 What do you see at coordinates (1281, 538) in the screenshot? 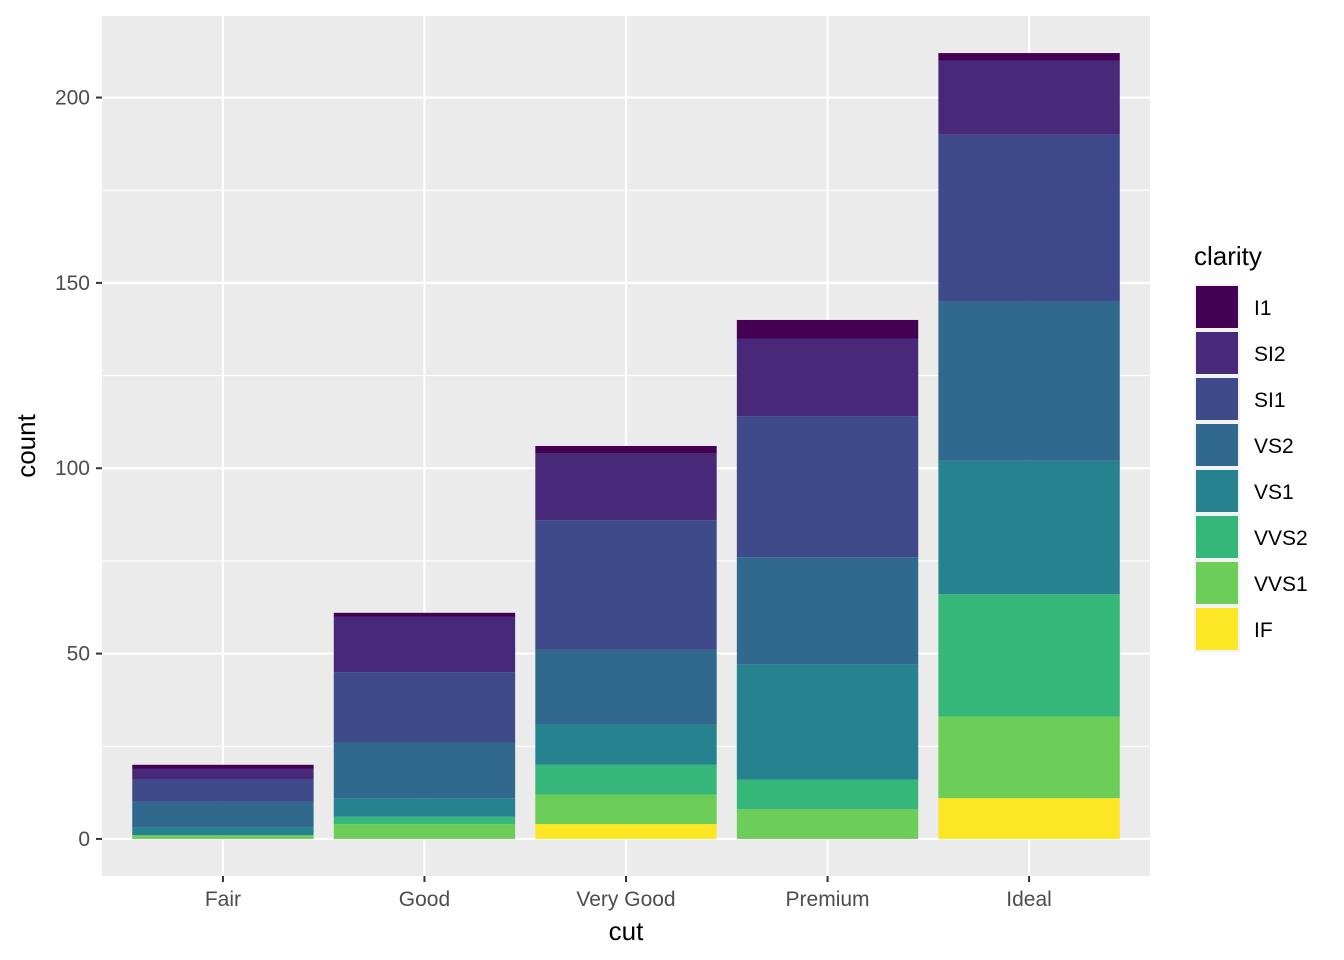
I see `legend-label: VVS2` at bounding box center [1281, 538].